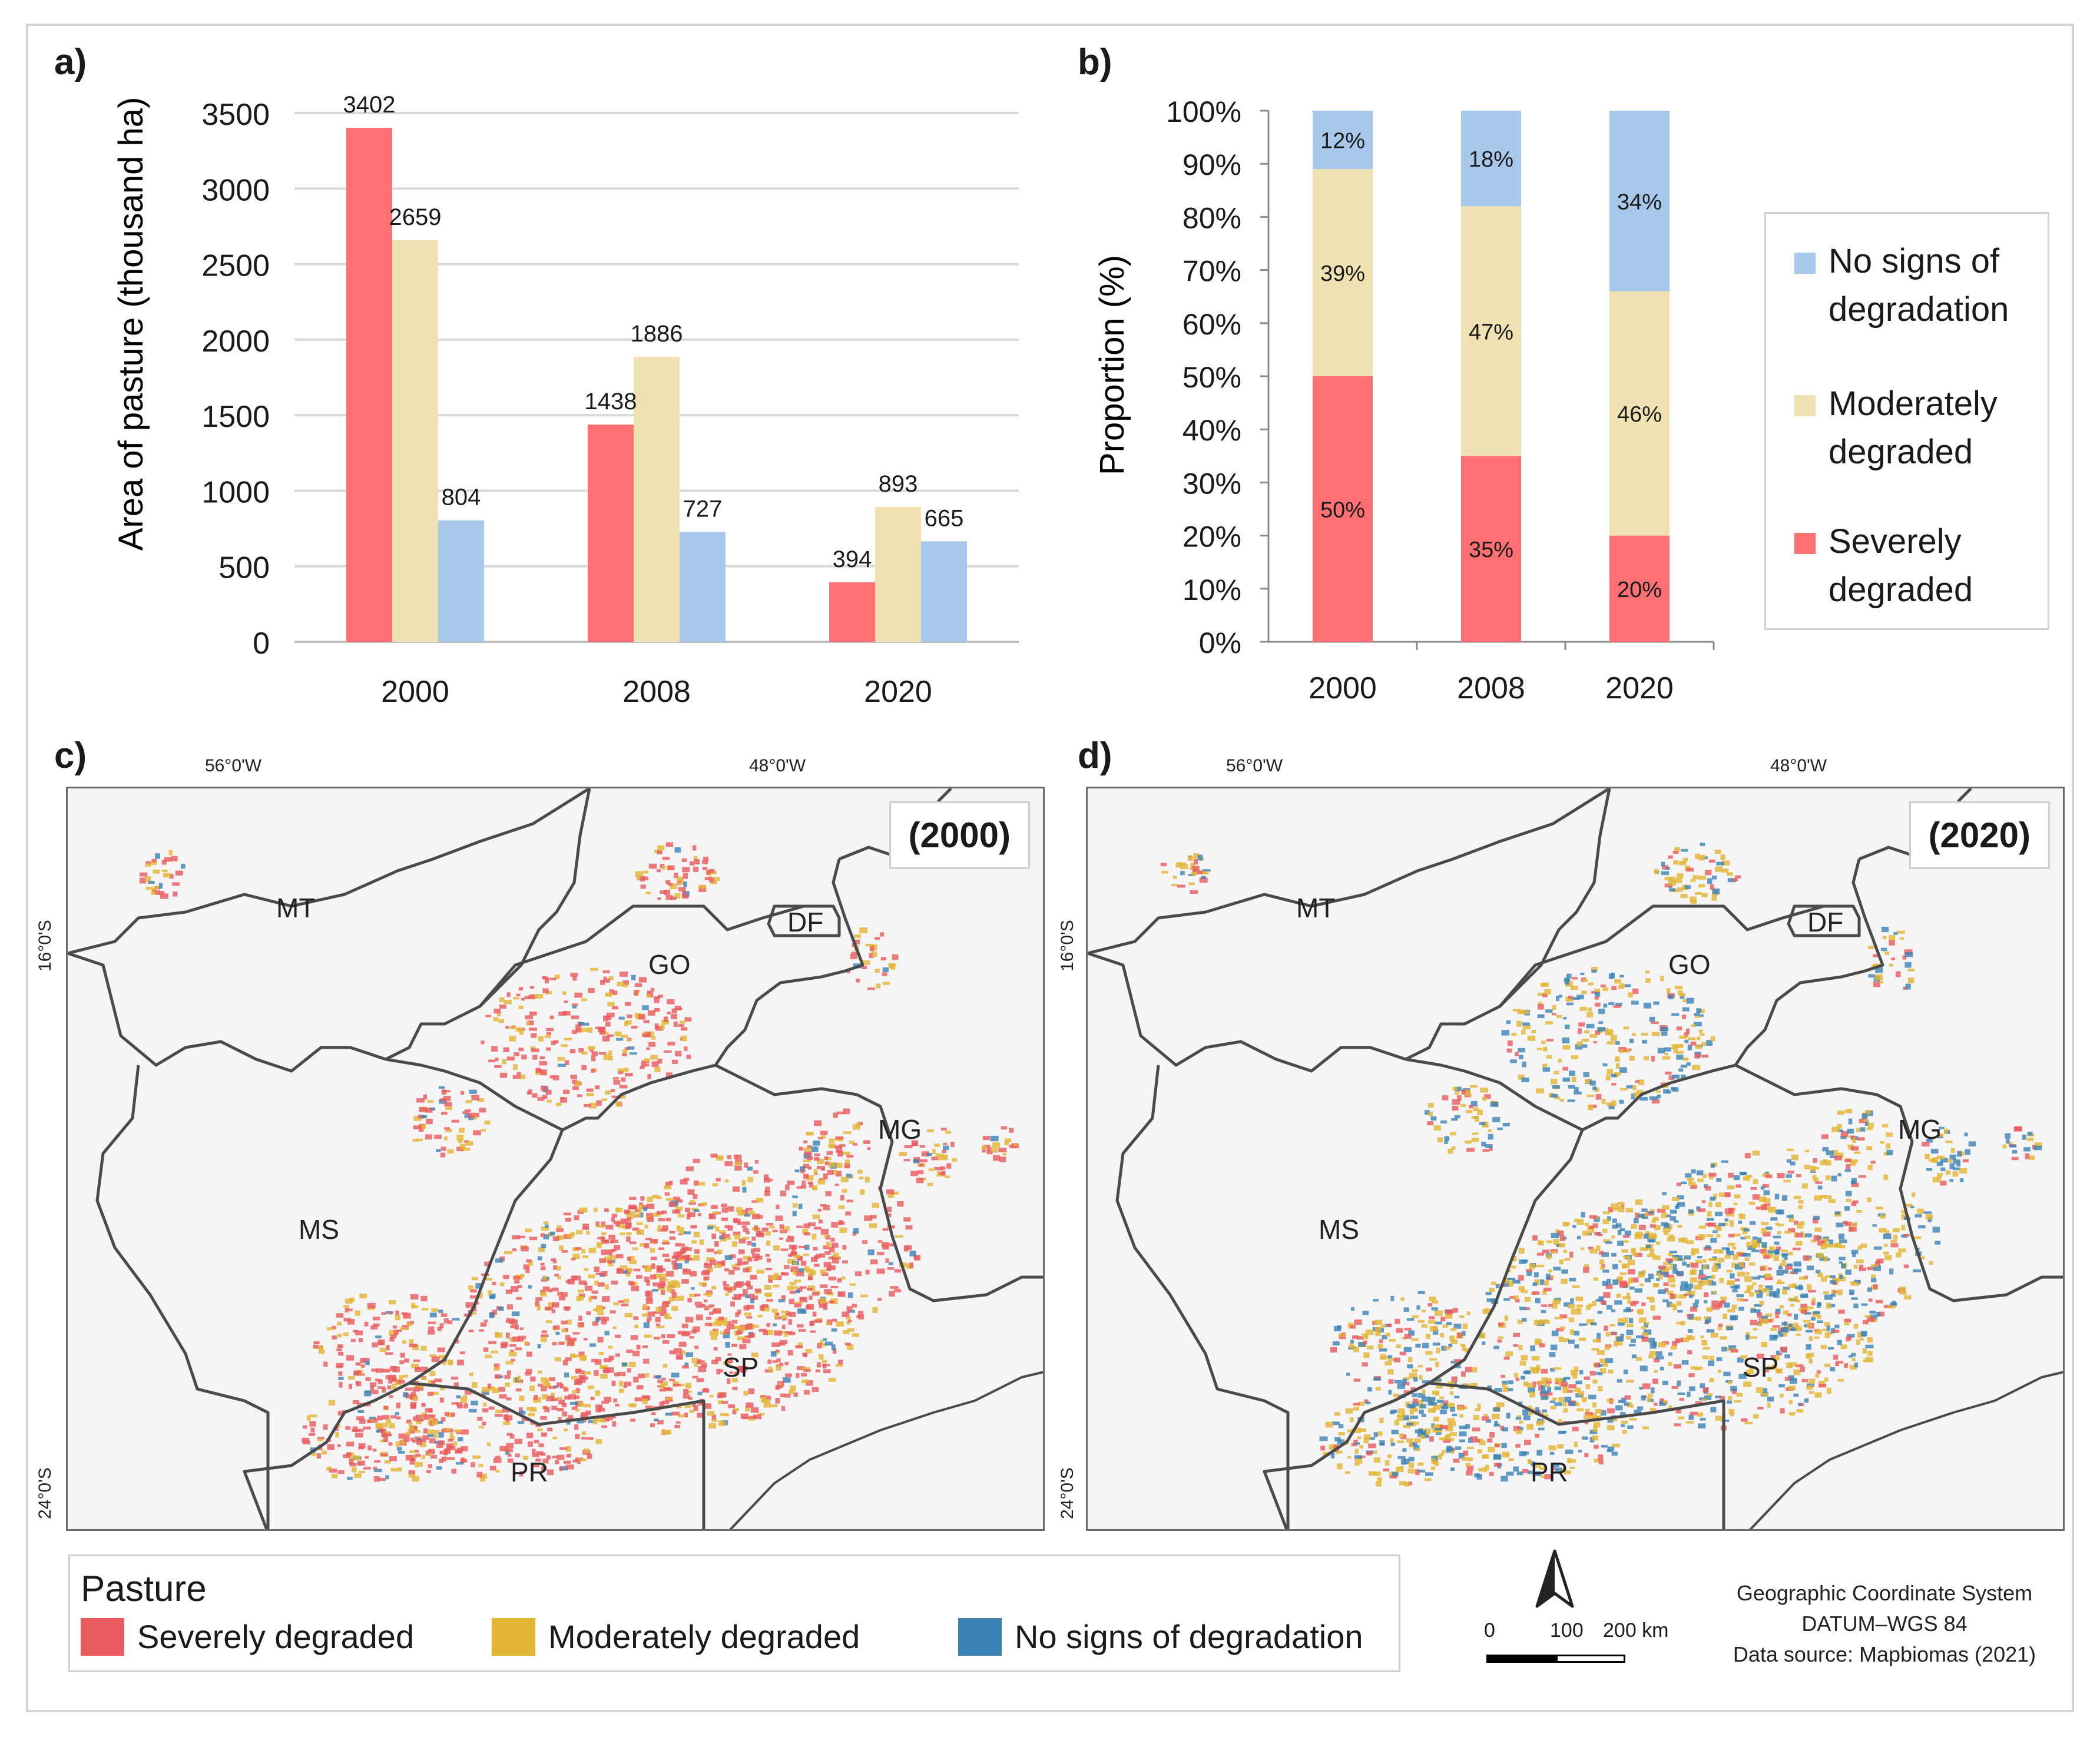 The width and height of the screenshot is (2100, 1737). What do you see at coordinates (1095, 62) in the screenshot?
I see `panel-label-b: b)` at bounding box center [1095, 62].